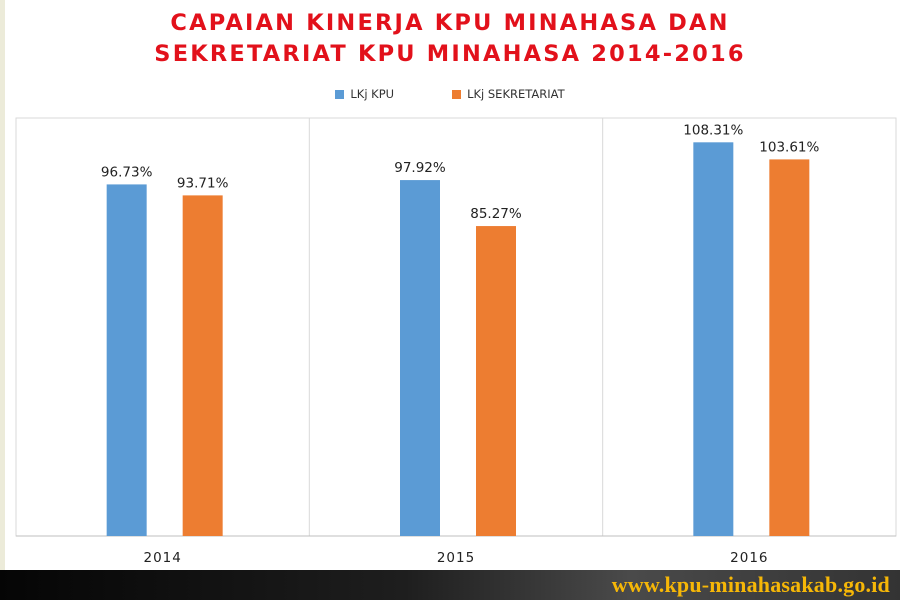 The image size is (900, 600). What do you see at coordinates (749, 558) in the screenshot?
I see `x-tick-label-2016: 2016` at bounding box center [749, 558].